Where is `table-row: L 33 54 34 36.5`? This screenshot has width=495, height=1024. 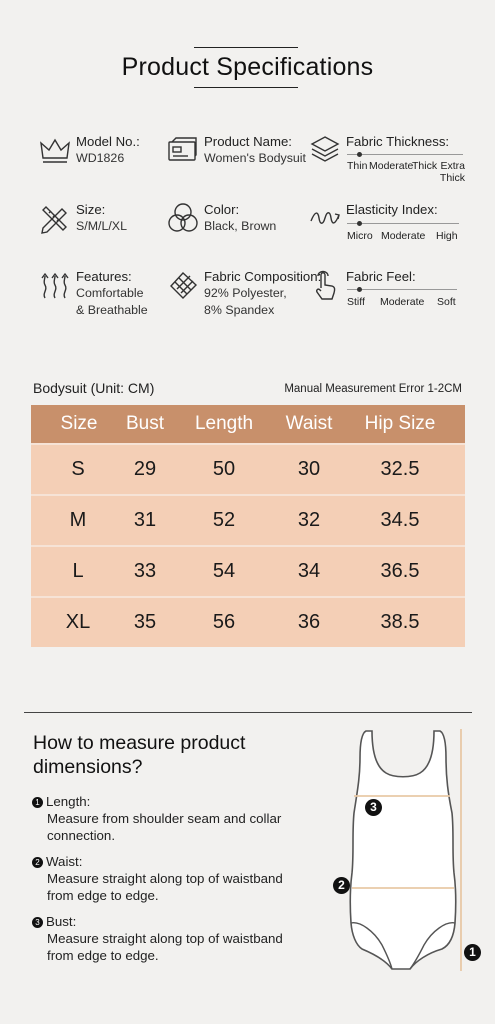
table-row: L 33 54 34 36.5 is located at coordinates (248, 570).